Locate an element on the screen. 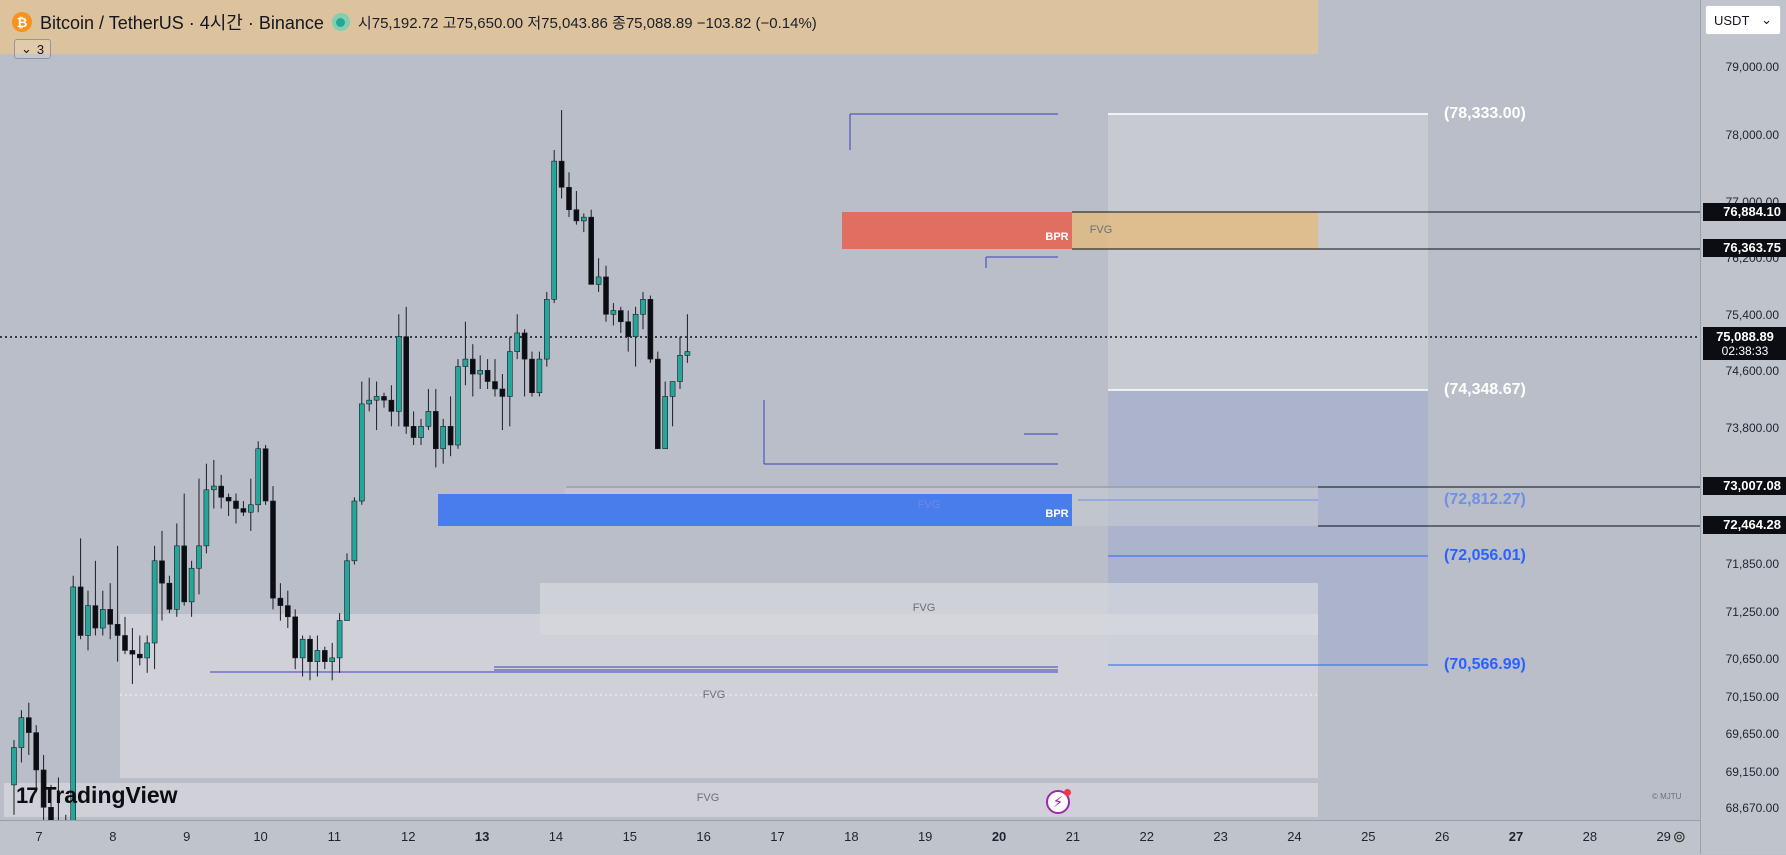 The height and width of the screenshot is (855, 1786). time-tick-label: 20 is located at coordinates (999, 836).